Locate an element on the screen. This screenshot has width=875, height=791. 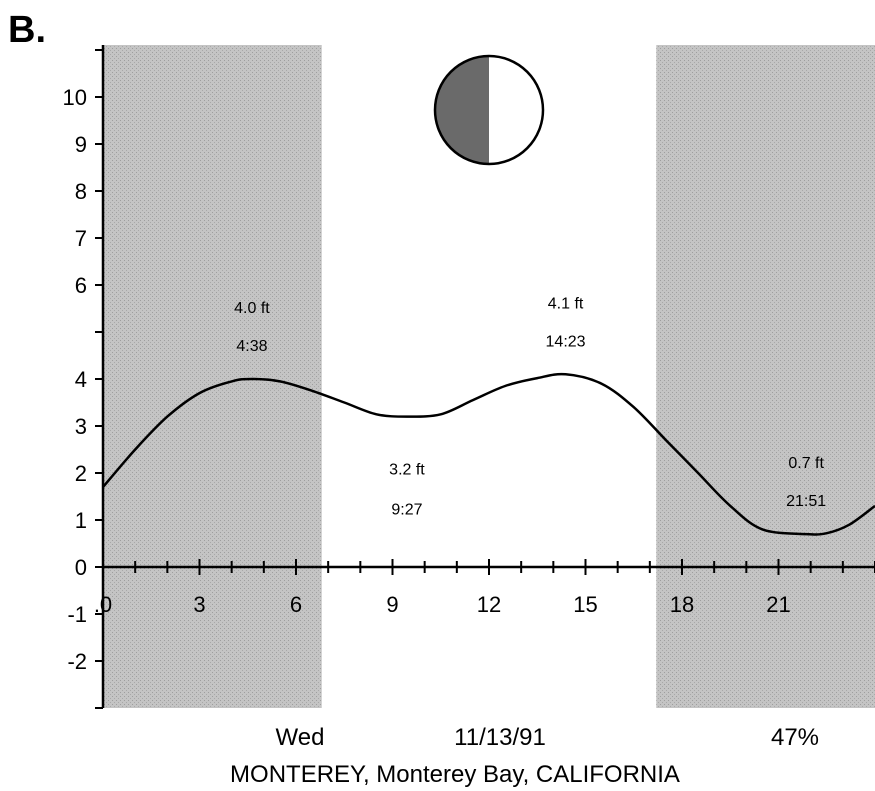
annotation-time: 21:51 is located at coordinates (806, 501).